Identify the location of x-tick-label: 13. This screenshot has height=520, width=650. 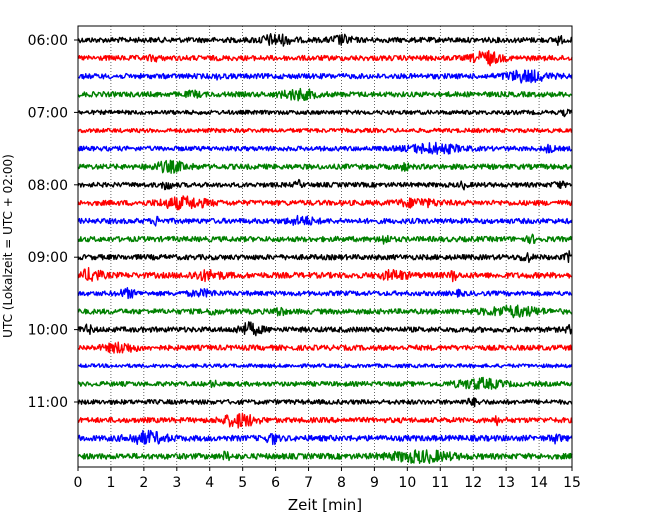
(506, 483).